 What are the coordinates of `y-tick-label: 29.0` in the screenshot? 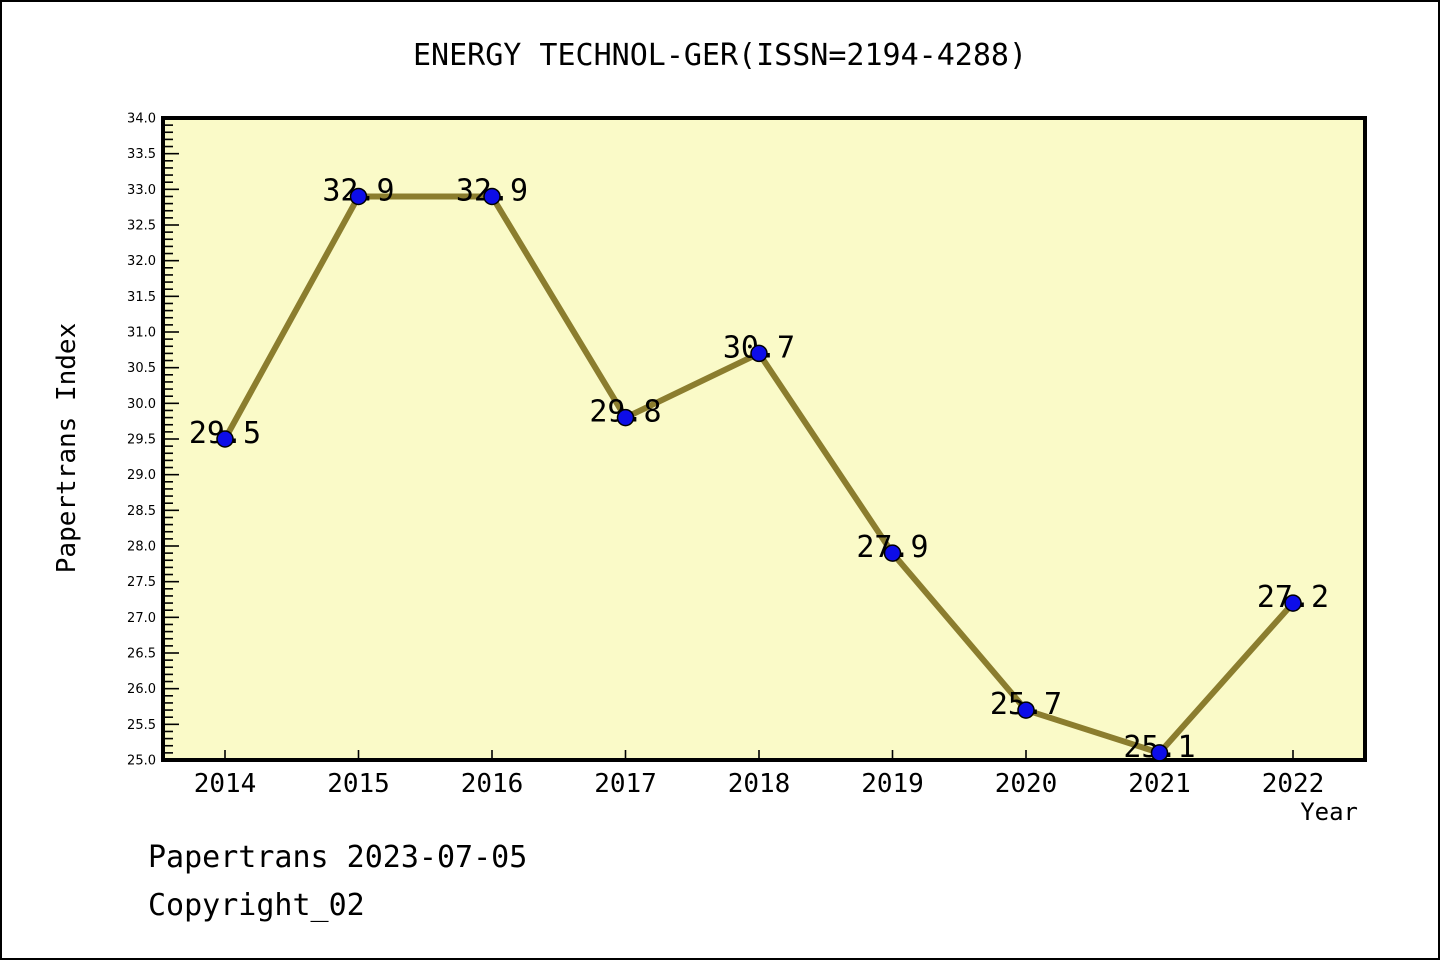 It's located at (141, 475).